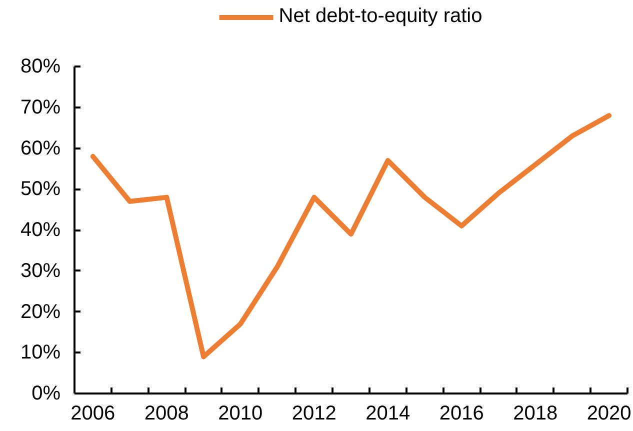 The width and height of the screenshot is (633, 431). What do you see at coordinates (40, 311) in the screenshot?
I see `y-tick-label: 20%` at bounding box center [40, 311].